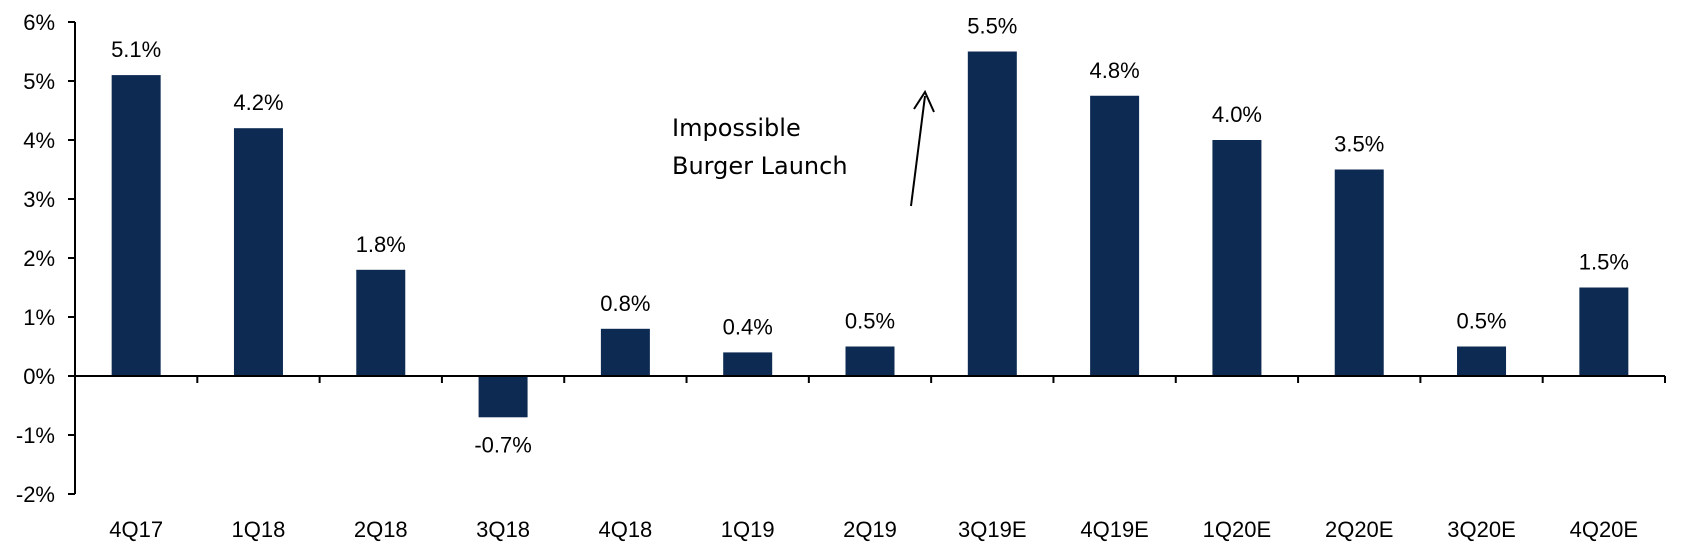 This screenshot has height=548, width=1685. Describe the element at coordinates (1604, 262) in the screenshot. I see `data-label: 1.5%` at that location.